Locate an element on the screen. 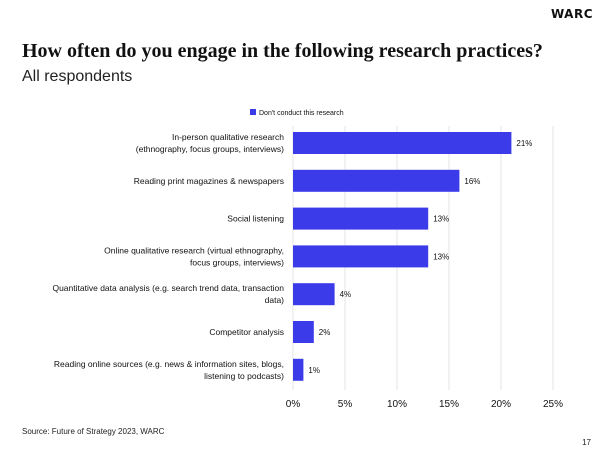 This screenshot has height=454, width=605. source-note: Source: Future of Strategy 2023, WARC is located at coordinates (93, 431).